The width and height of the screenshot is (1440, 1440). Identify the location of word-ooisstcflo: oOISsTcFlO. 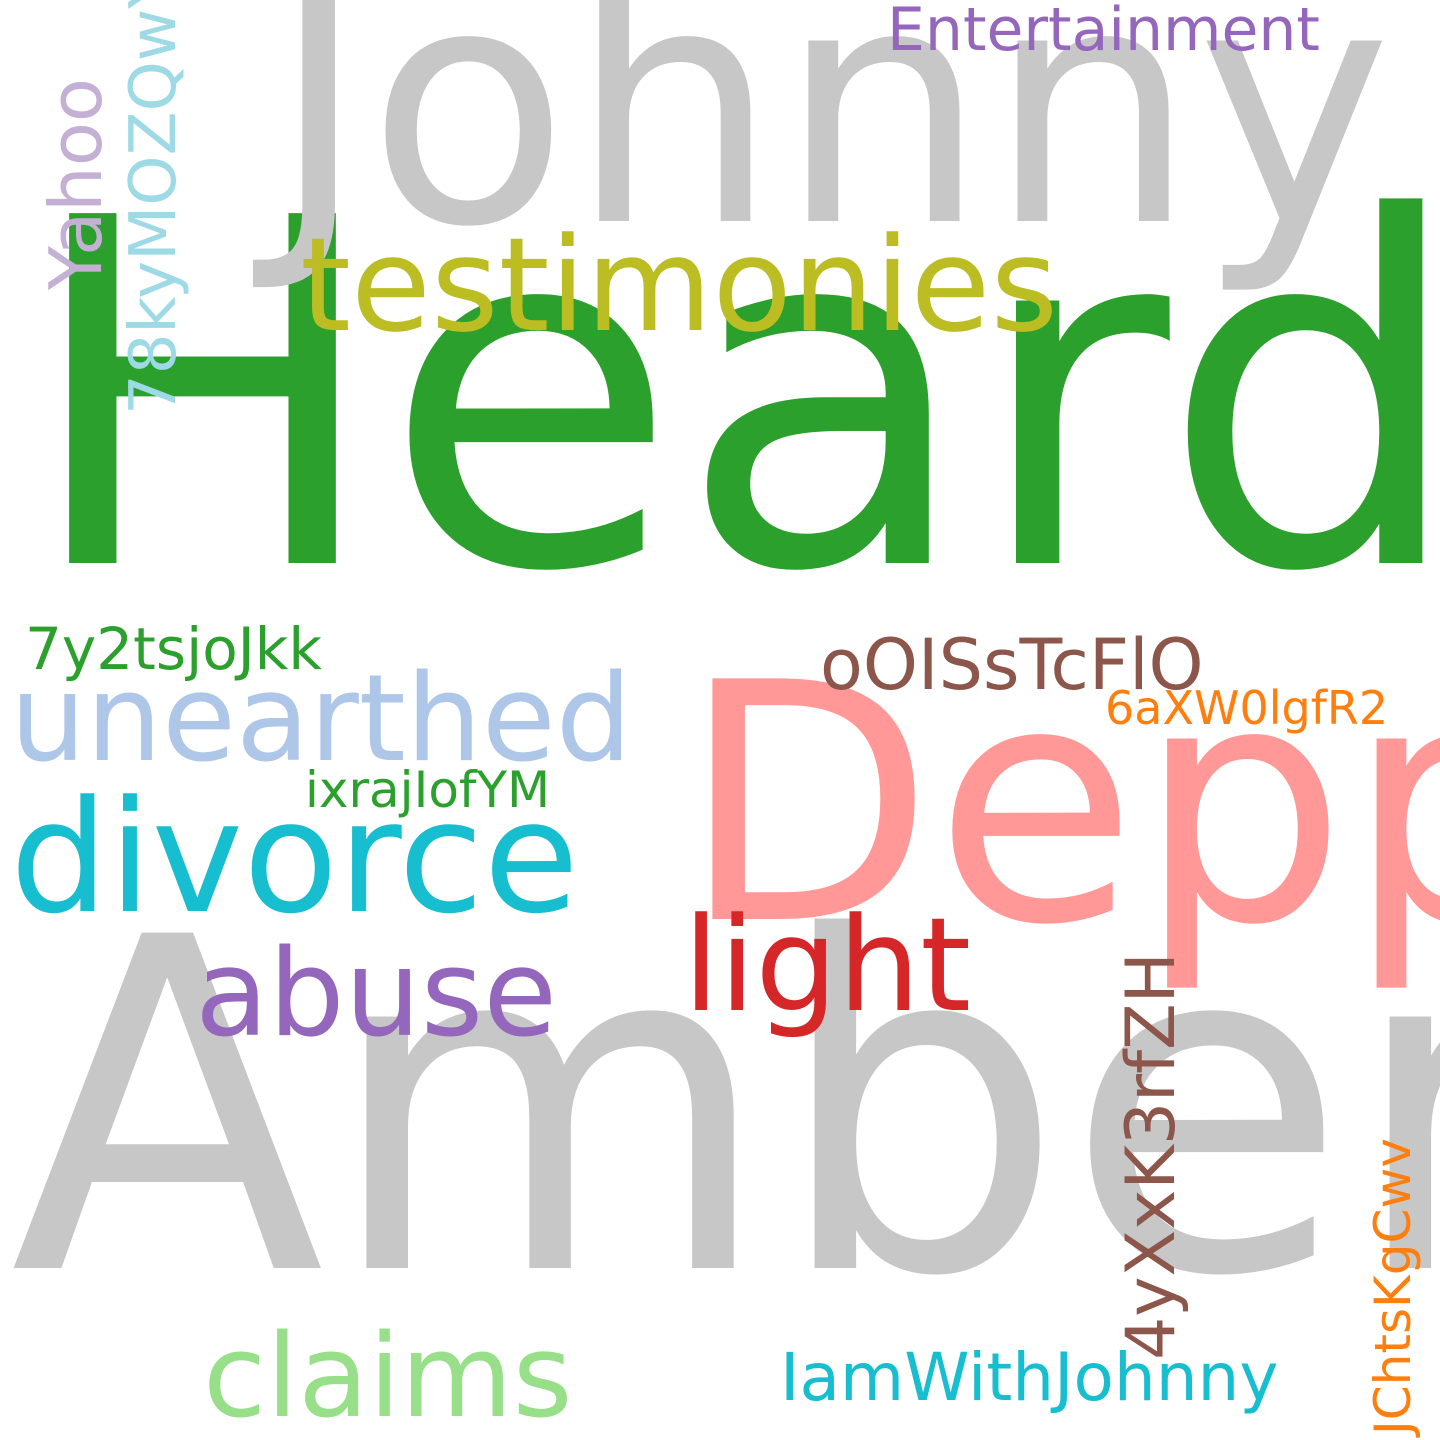
(1012, 665).